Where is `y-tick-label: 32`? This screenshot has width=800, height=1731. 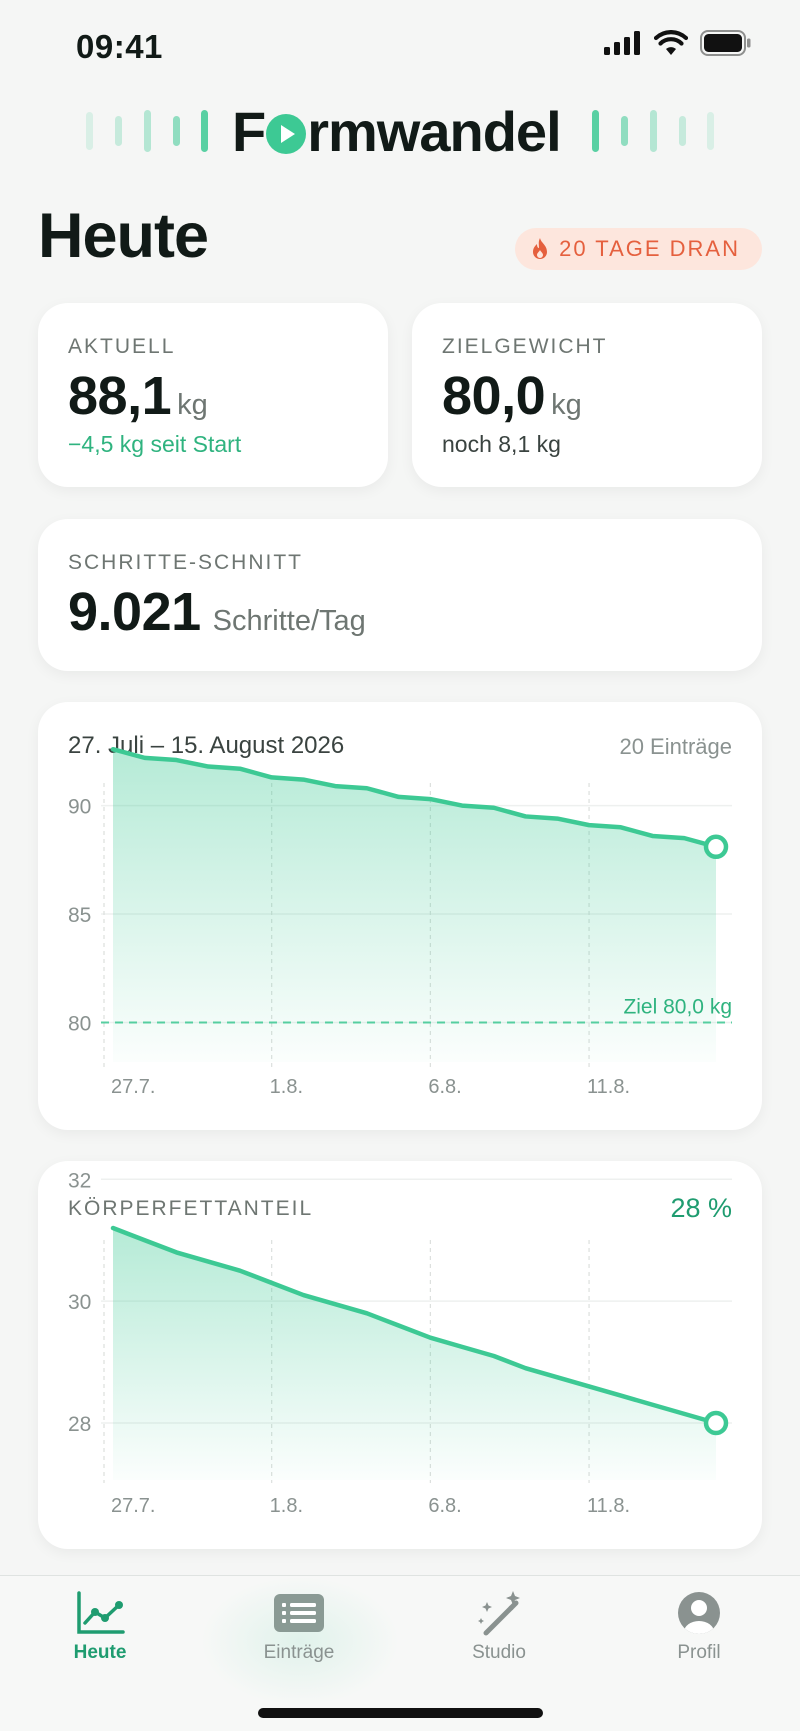 y-tick-label: 32 is located at coordinates (79, 1180).